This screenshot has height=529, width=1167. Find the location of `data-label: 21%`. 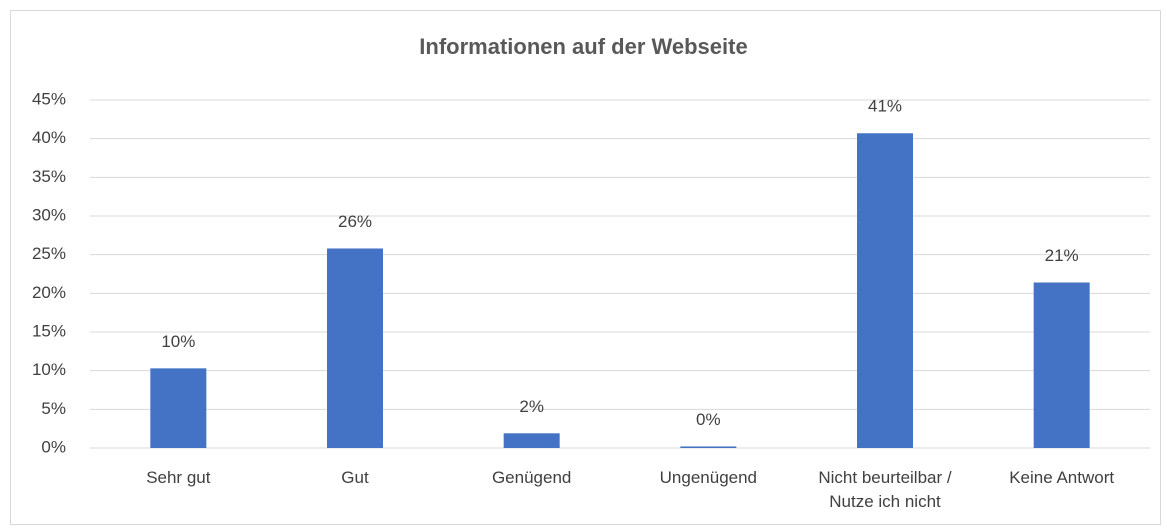

data-label: 21% is located at coordinates (1062, 255).